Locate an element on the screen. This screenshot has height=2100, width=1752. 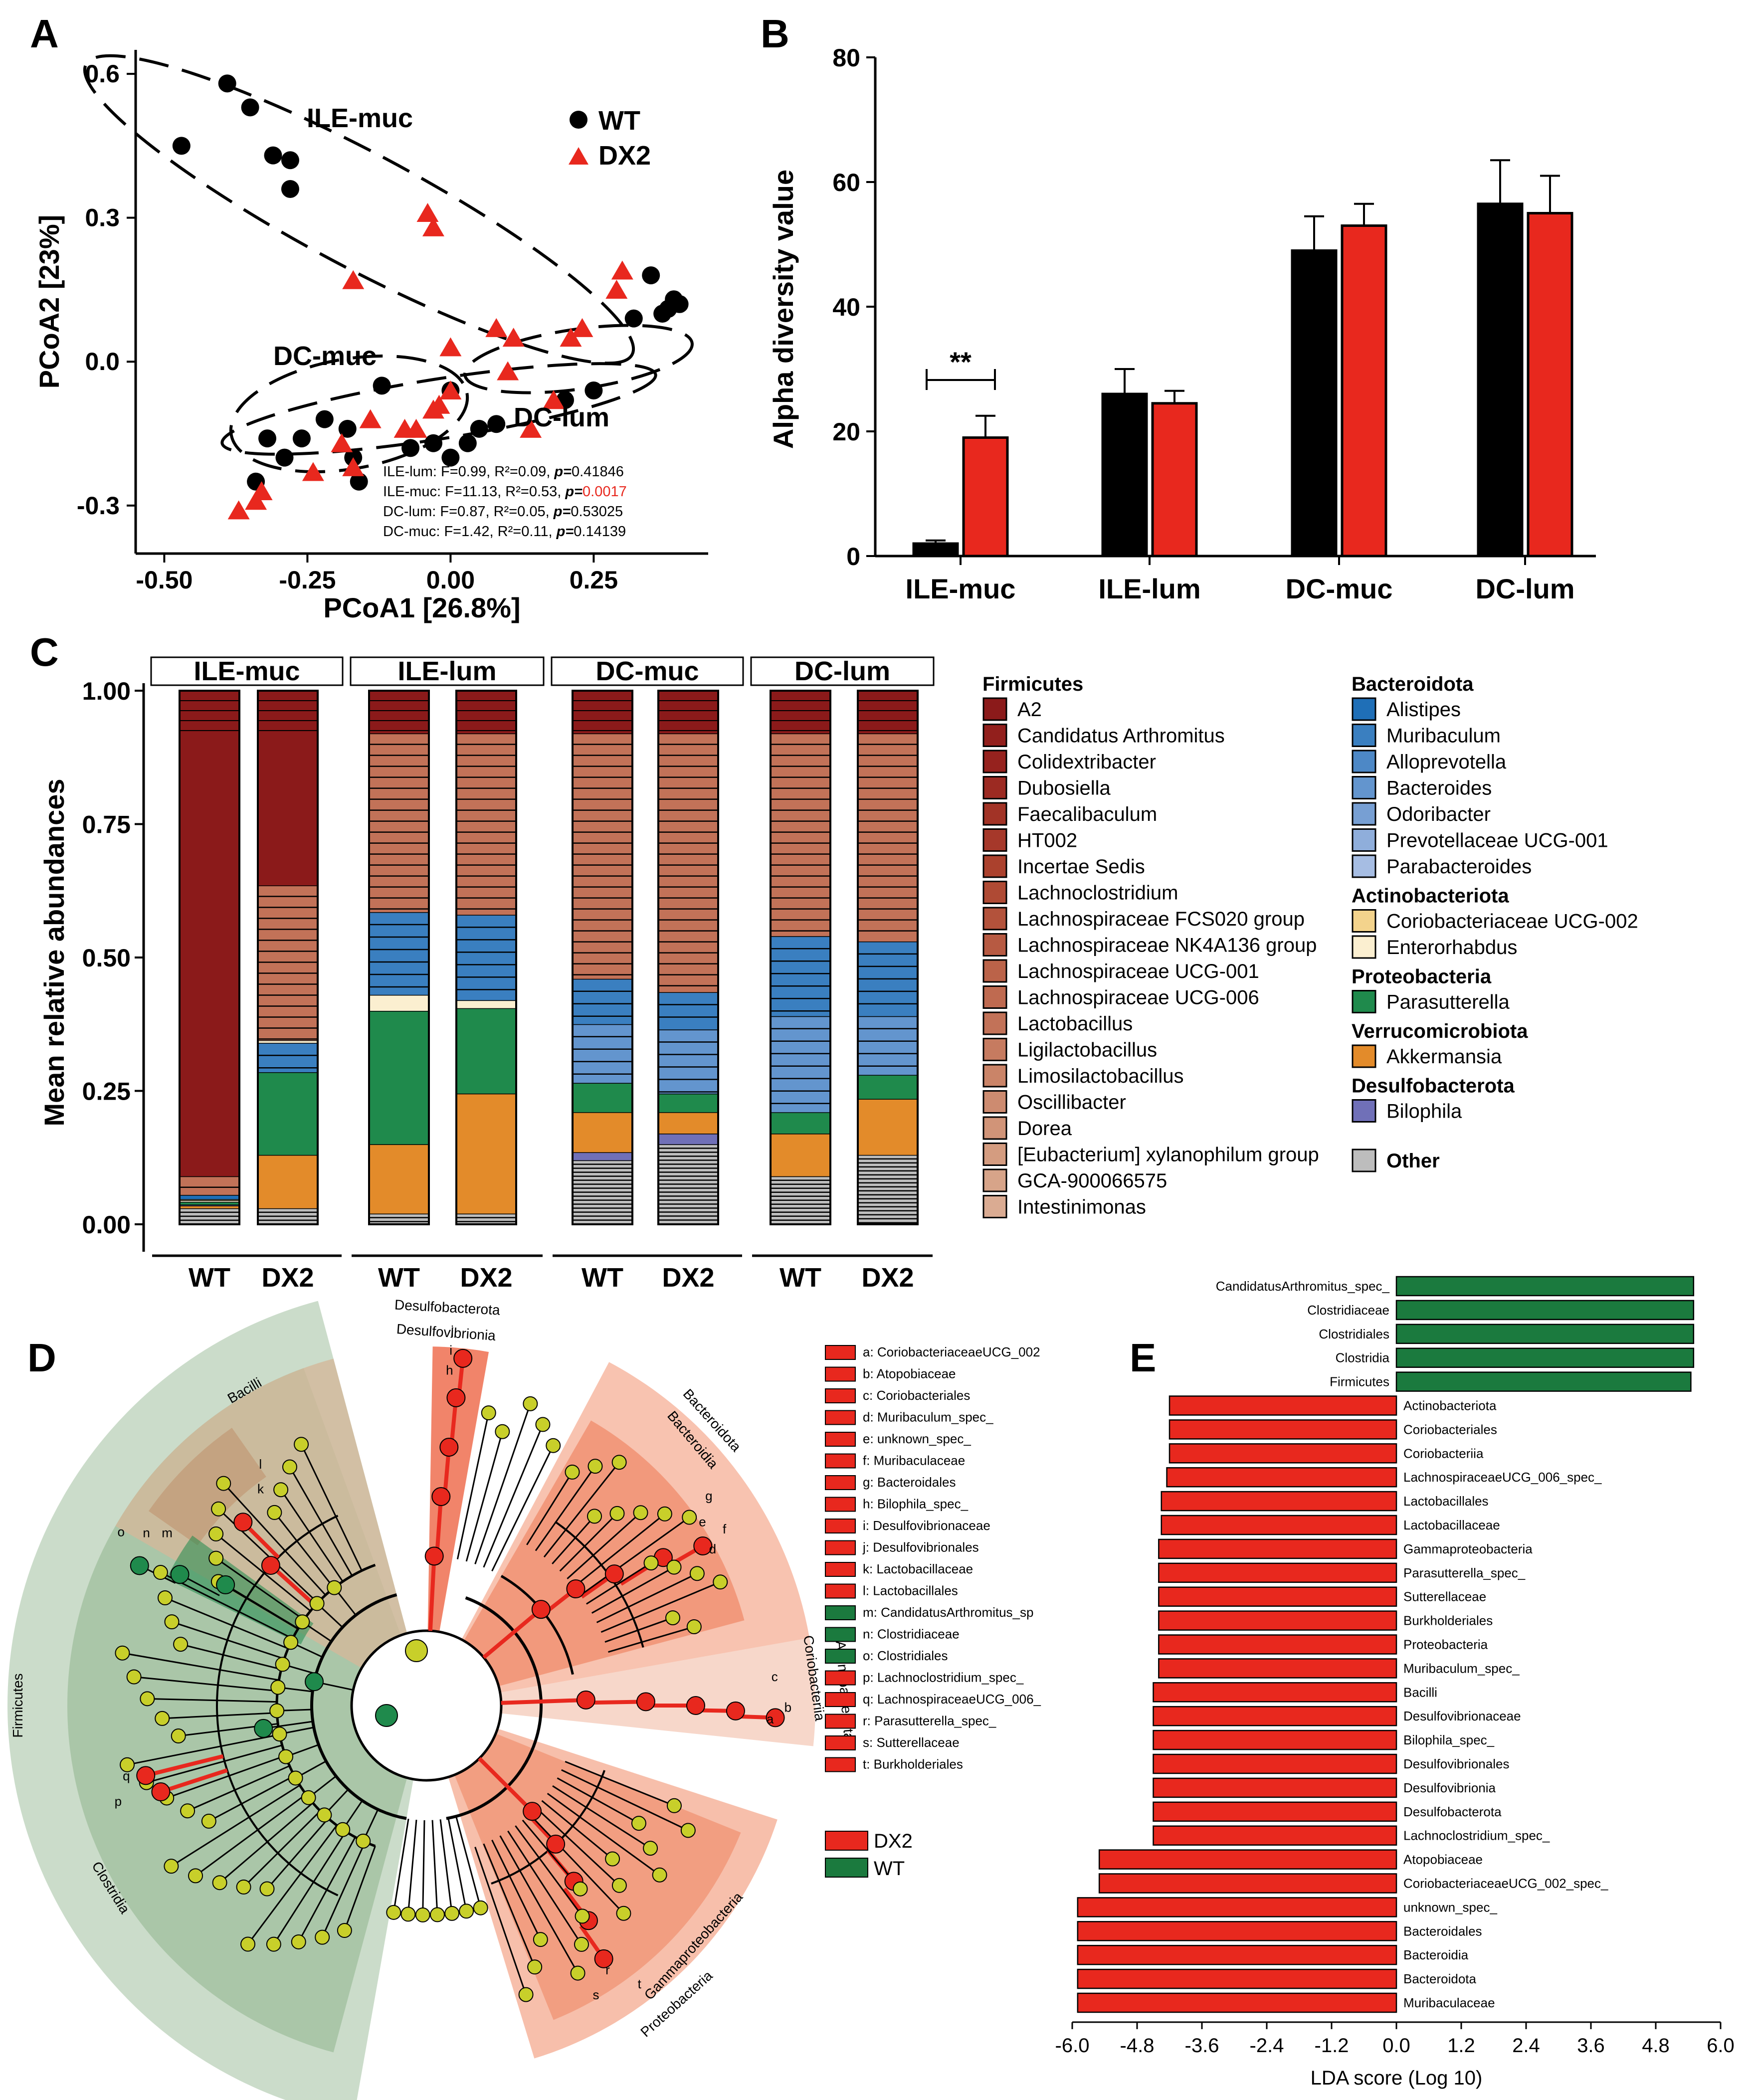
stat-p-value: 0.53025 is located at coordinates (597, 512).